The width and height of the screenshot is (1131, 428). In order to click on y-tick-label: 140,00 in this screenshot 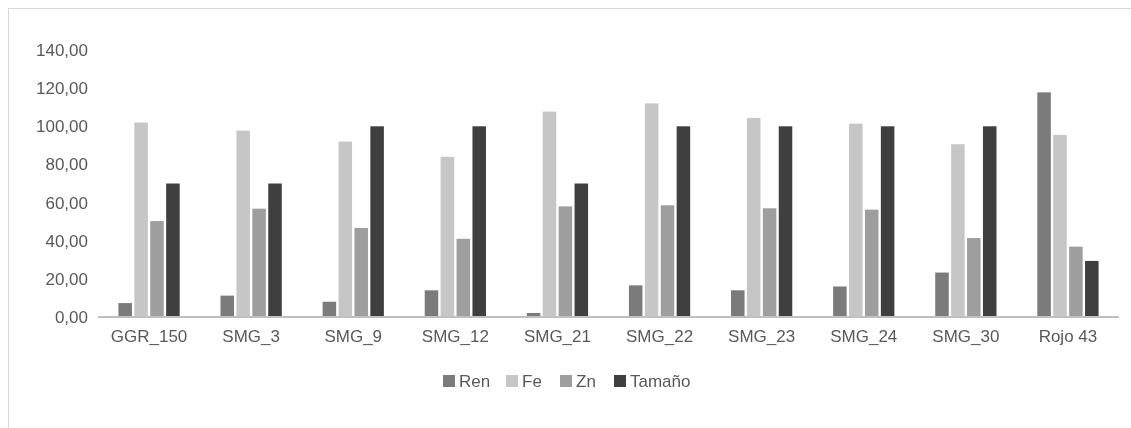, I will do `click(62, 50)`.